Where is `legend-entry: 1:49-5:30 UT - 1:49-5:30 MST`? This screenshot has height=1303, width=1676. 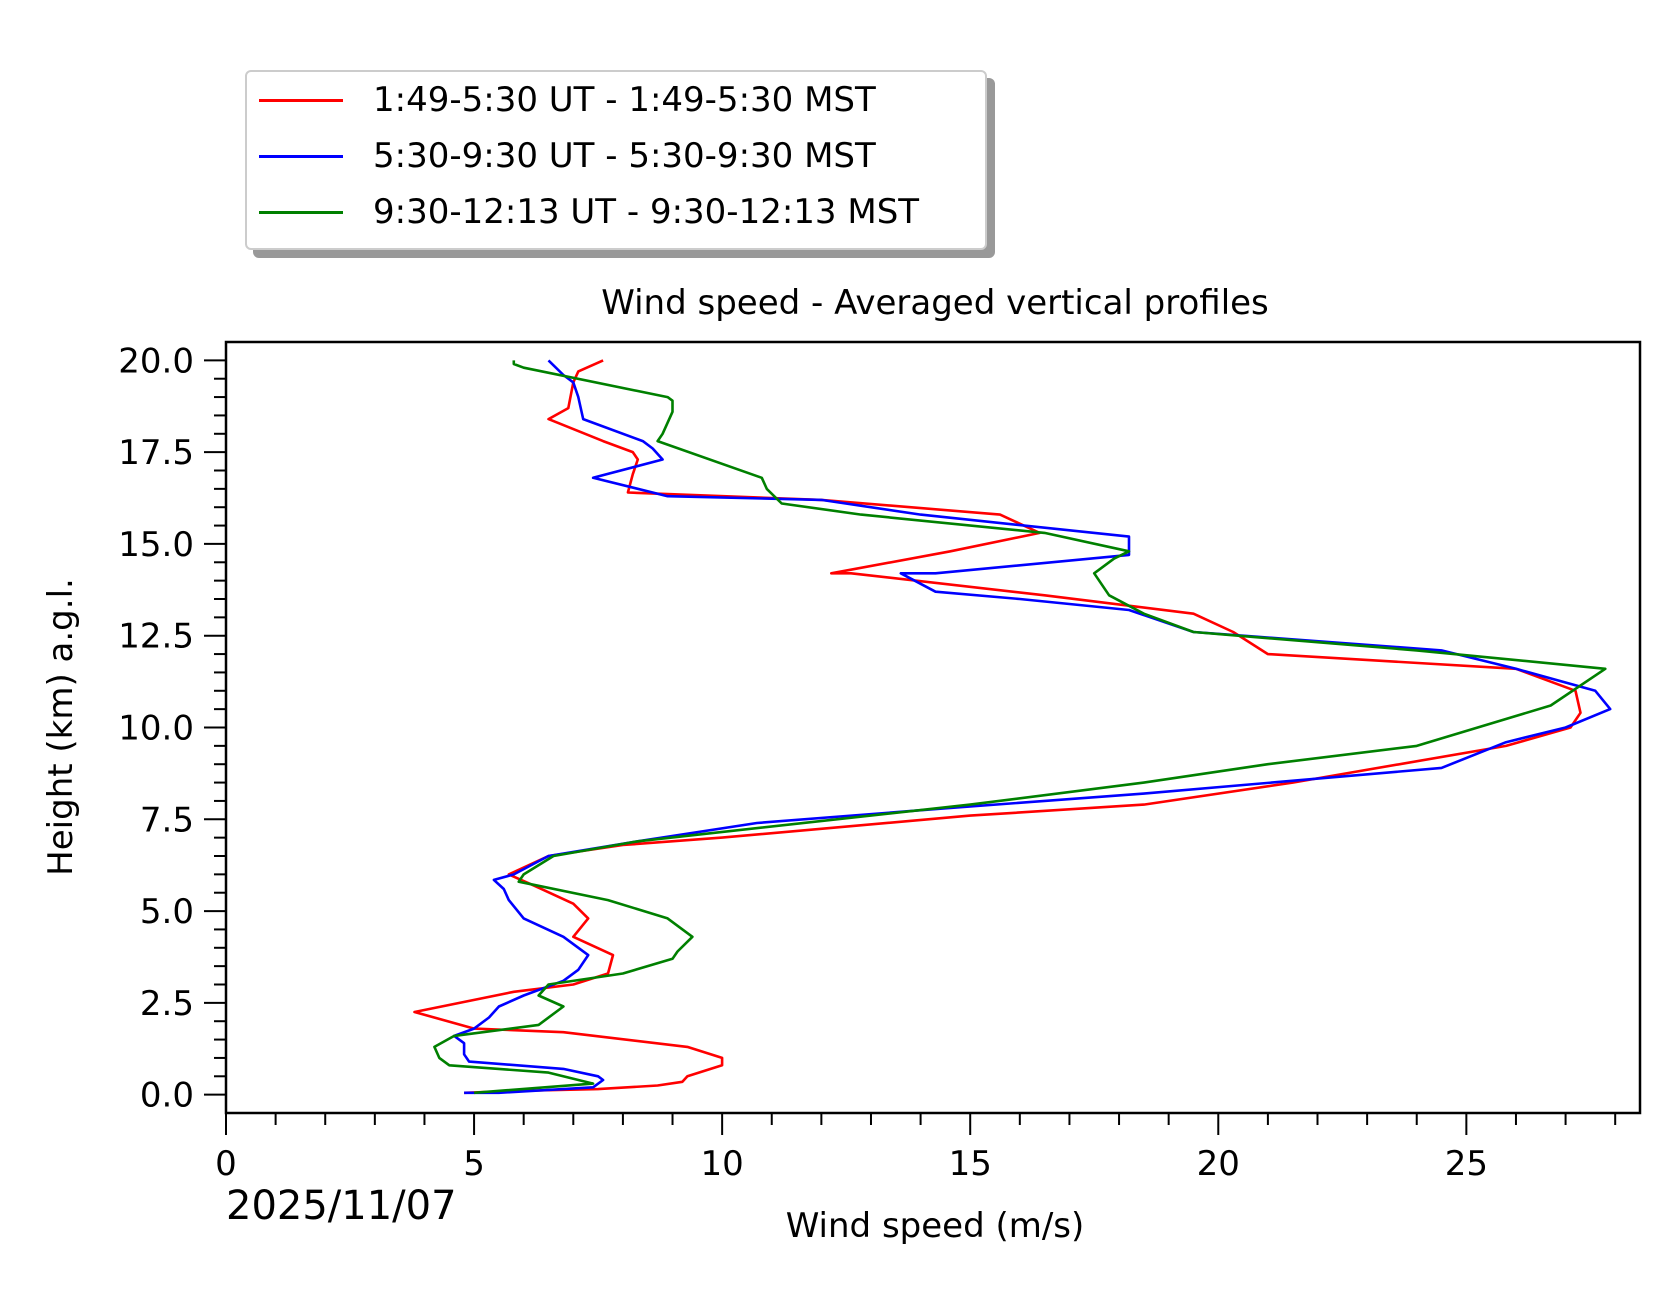
legend-entry: 1:49-5:30 UT - 1:49-5:30 MST is located at coordinates (567, 100).